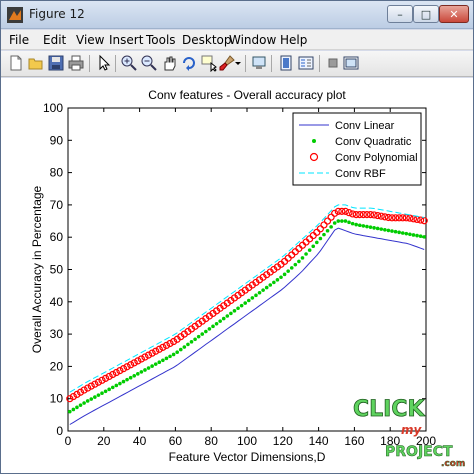 Image resolution: width=474 pixels, height=474 pixels. Describe the element at coordinates (189, 63) in the screenshot. I see `rotate-3d-icon` at that location.